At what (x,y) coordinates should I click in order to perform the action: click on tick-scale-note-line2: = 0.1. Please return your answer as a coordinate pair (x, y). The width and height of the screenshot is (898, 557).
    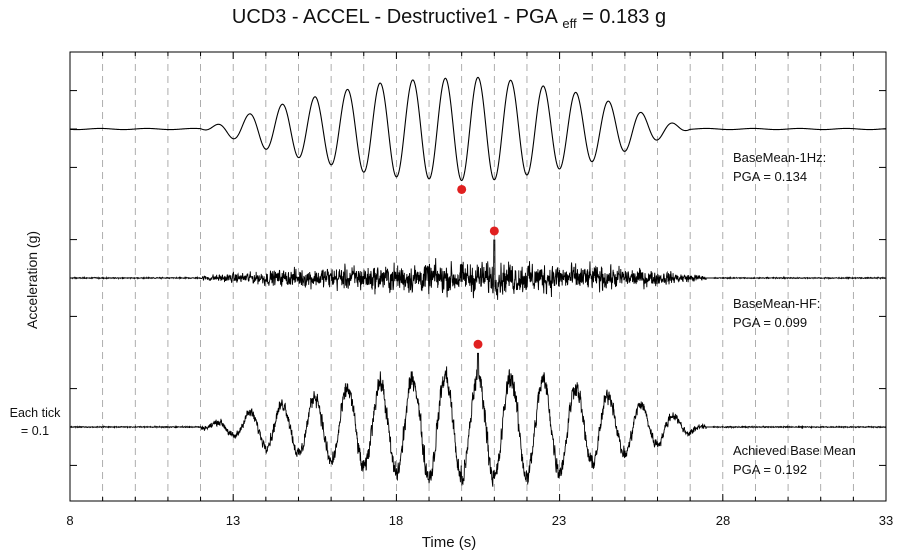
    Looking at the image, I should click on (35, 431).